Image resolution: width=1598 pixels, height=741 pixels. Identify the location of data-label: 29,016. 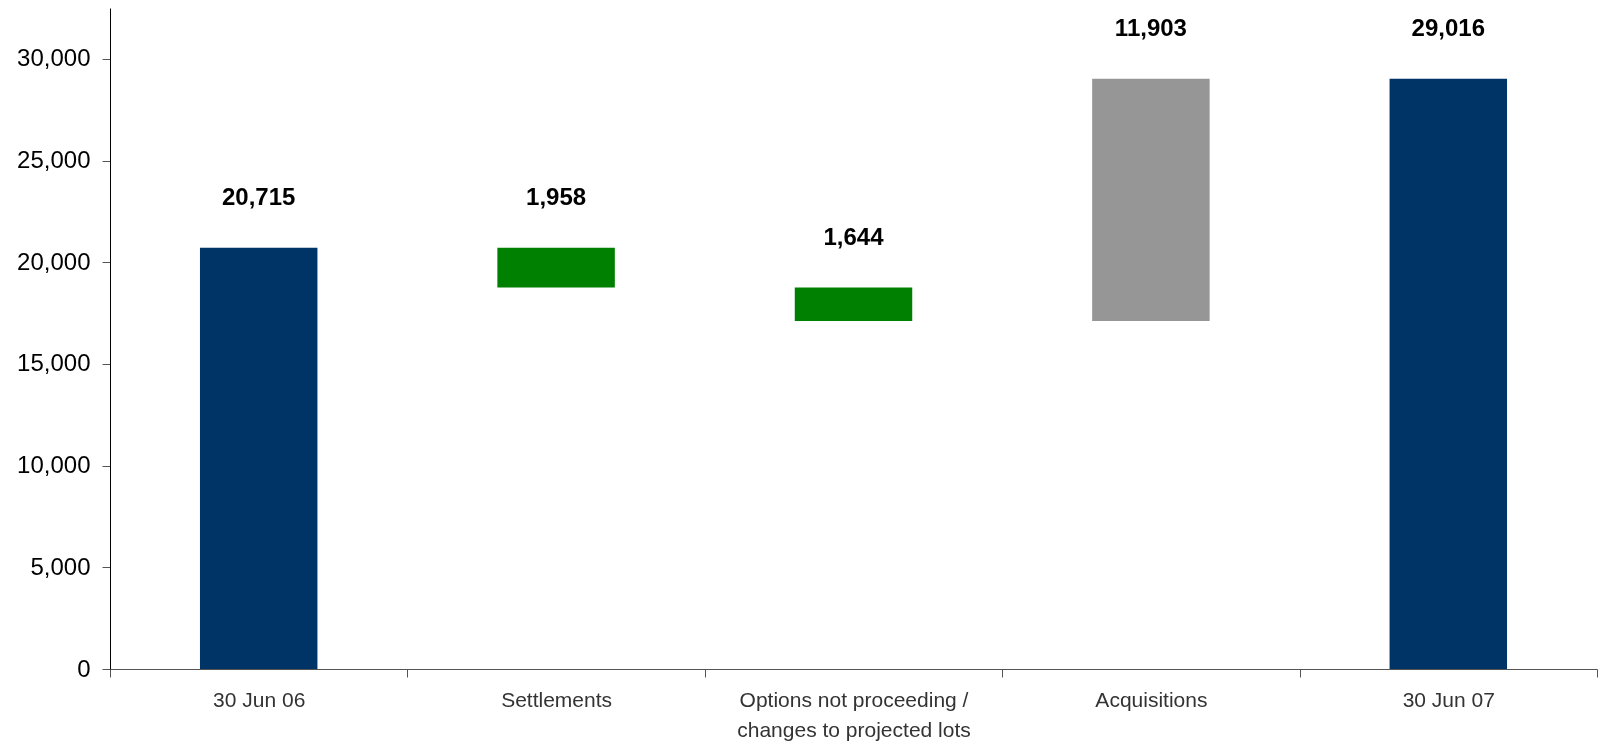
(1448, 27).